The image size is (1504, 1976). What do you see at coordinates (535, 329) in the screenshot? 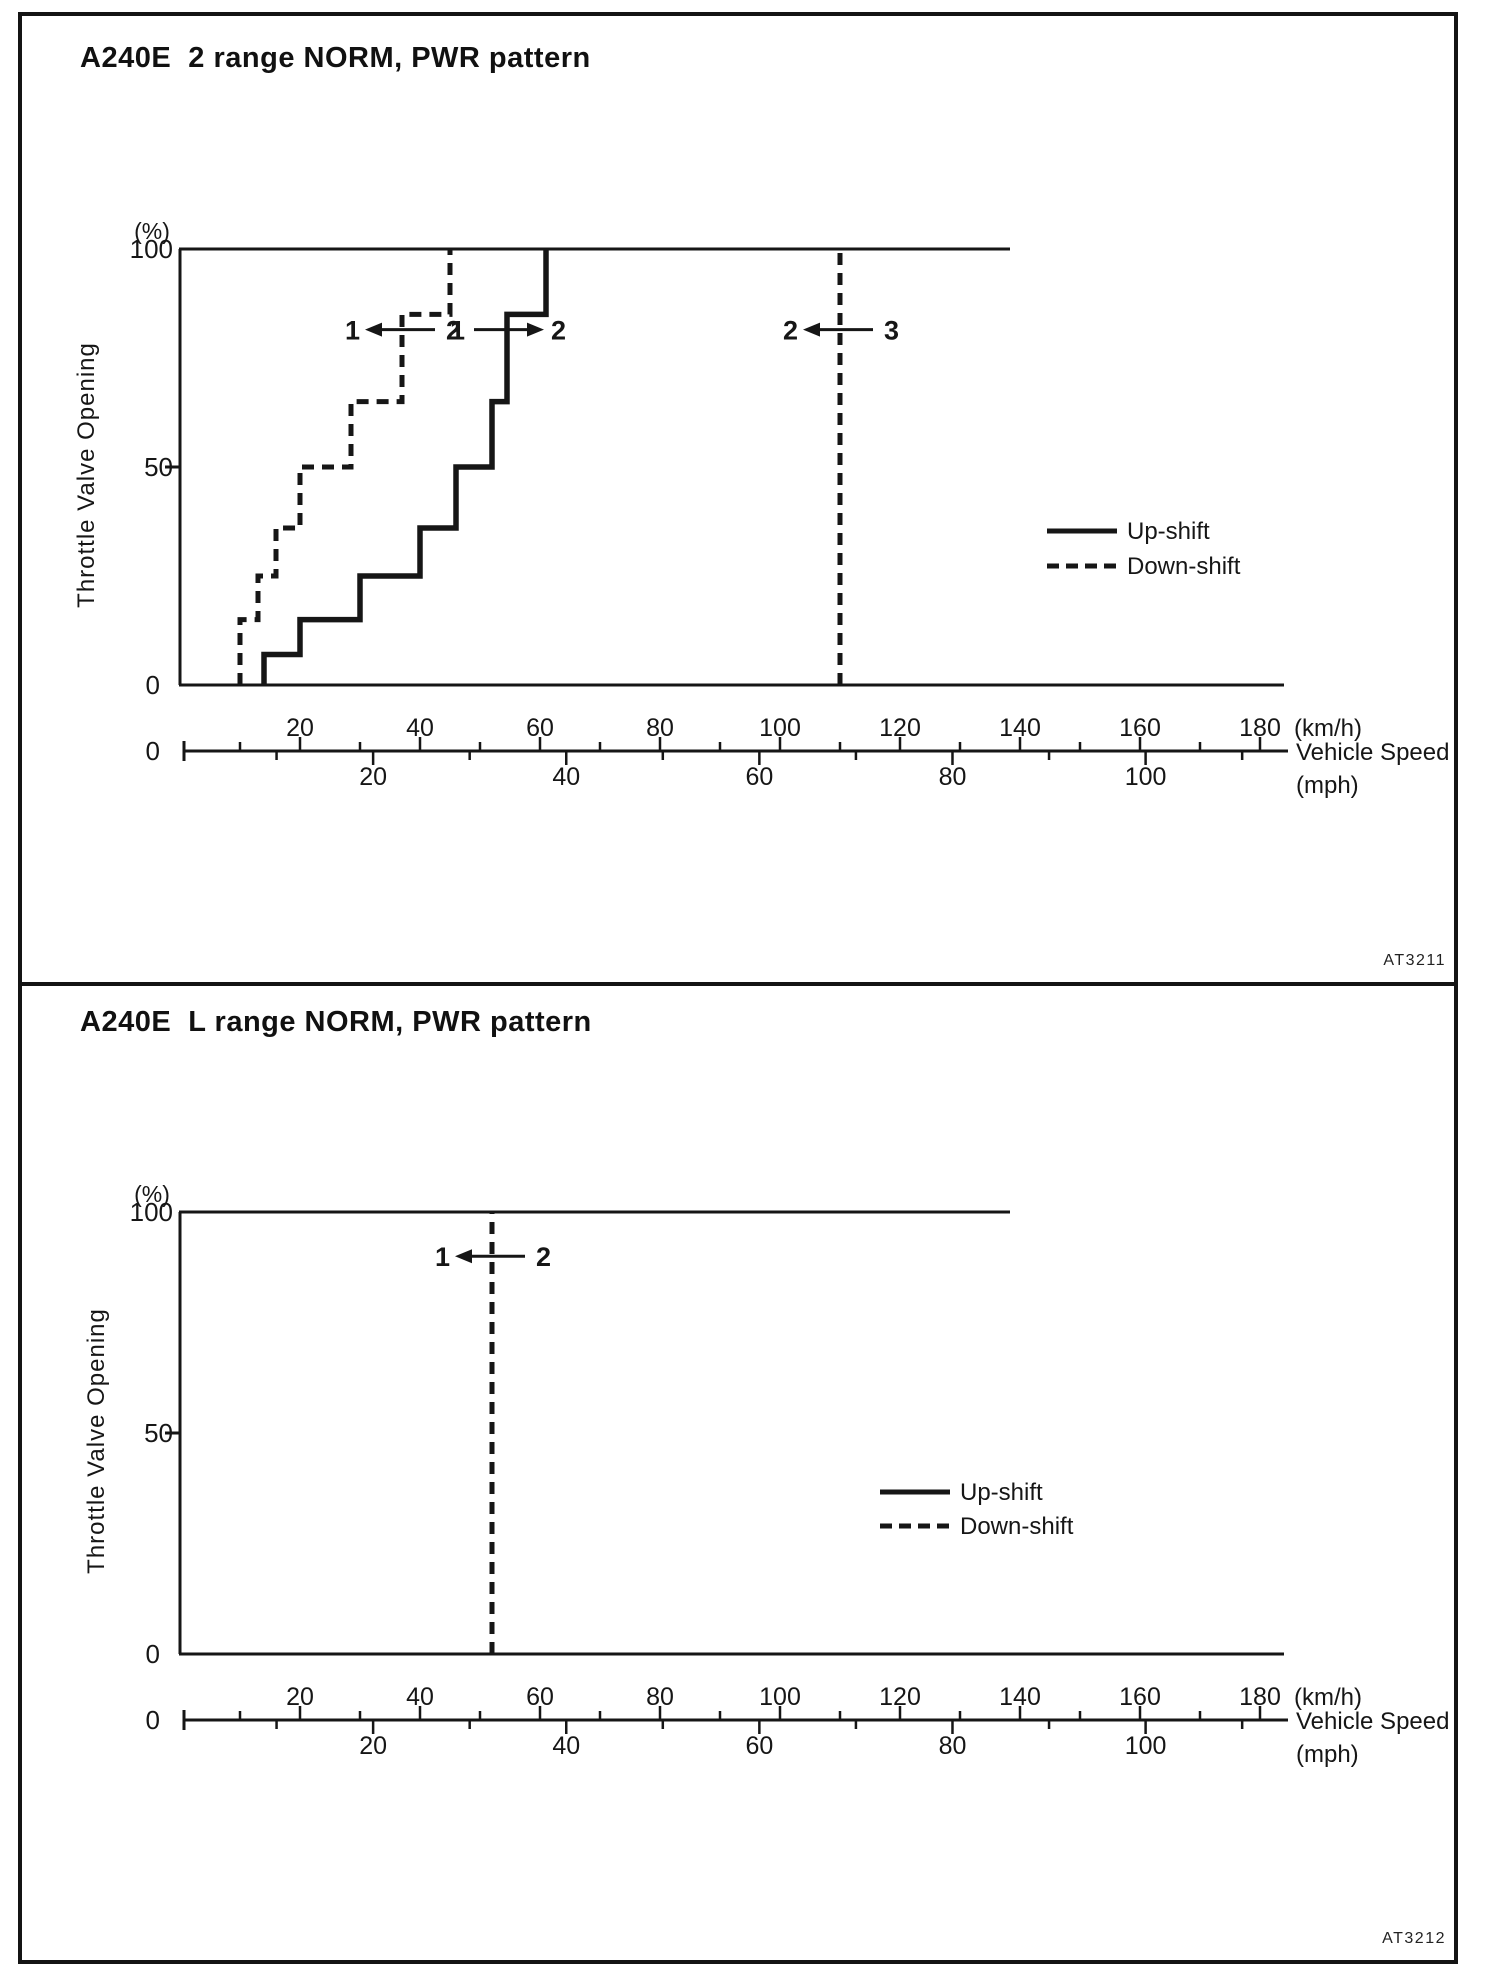
I see `right-arrowhead-icon` at bounding box center [535, 329].